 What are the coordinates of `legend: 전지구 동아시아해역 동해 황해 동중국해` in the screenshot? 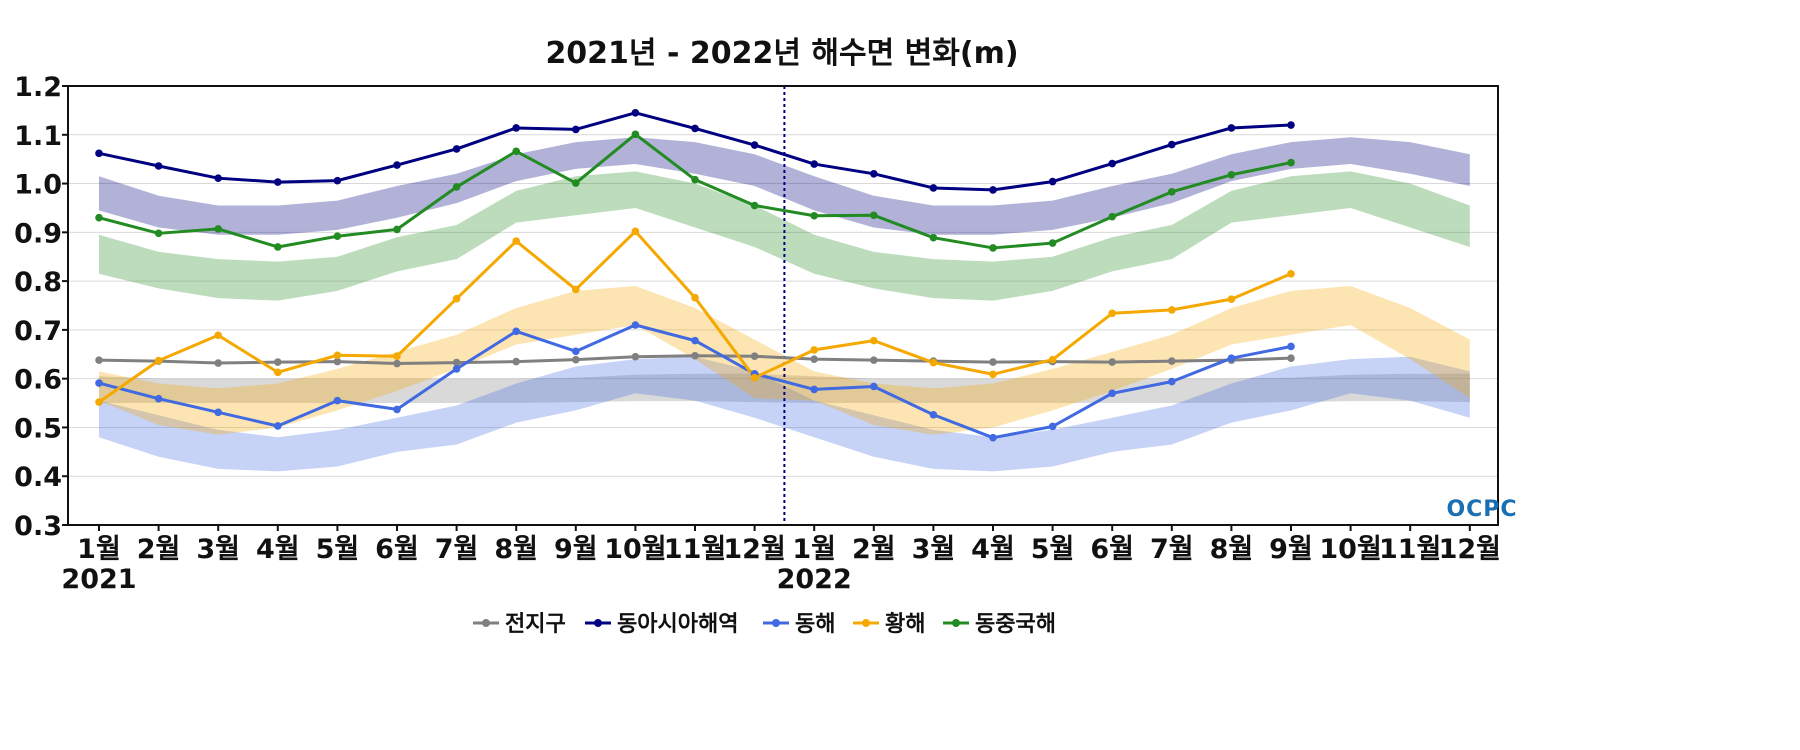 It's located at (764, 624).